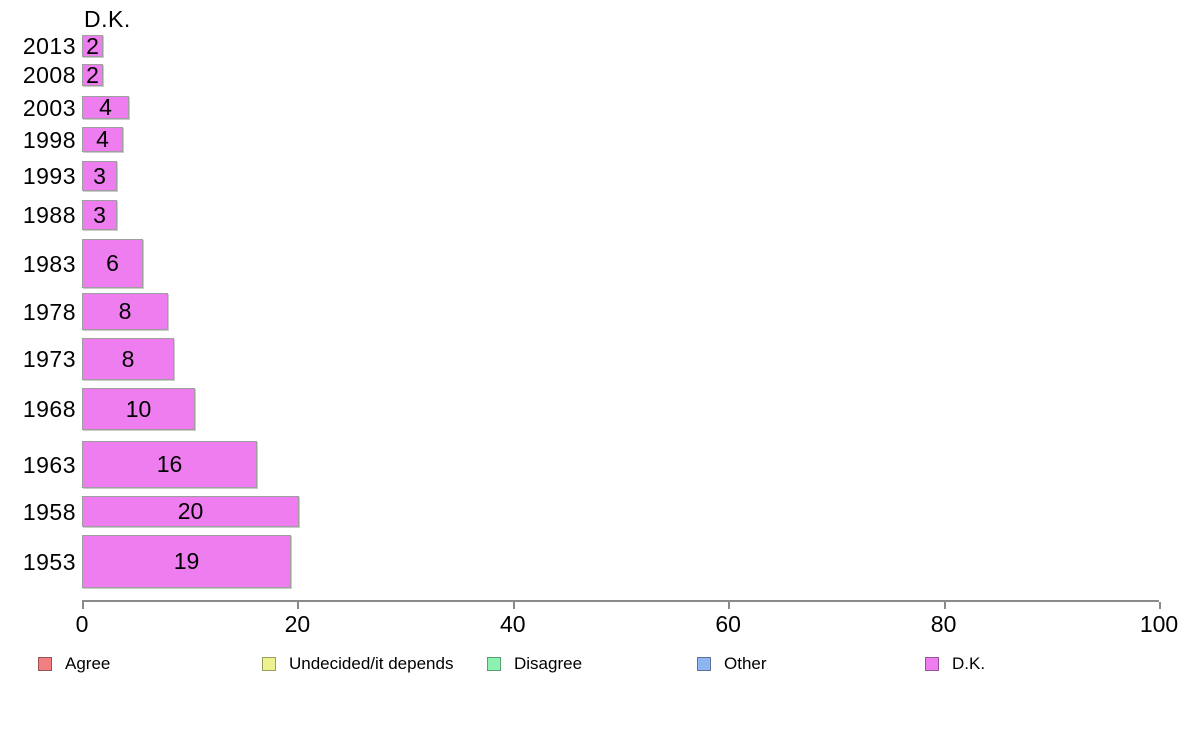 This screenshot has width=1188, height=736. I want to click on x-axis-line, so click(620, 601).